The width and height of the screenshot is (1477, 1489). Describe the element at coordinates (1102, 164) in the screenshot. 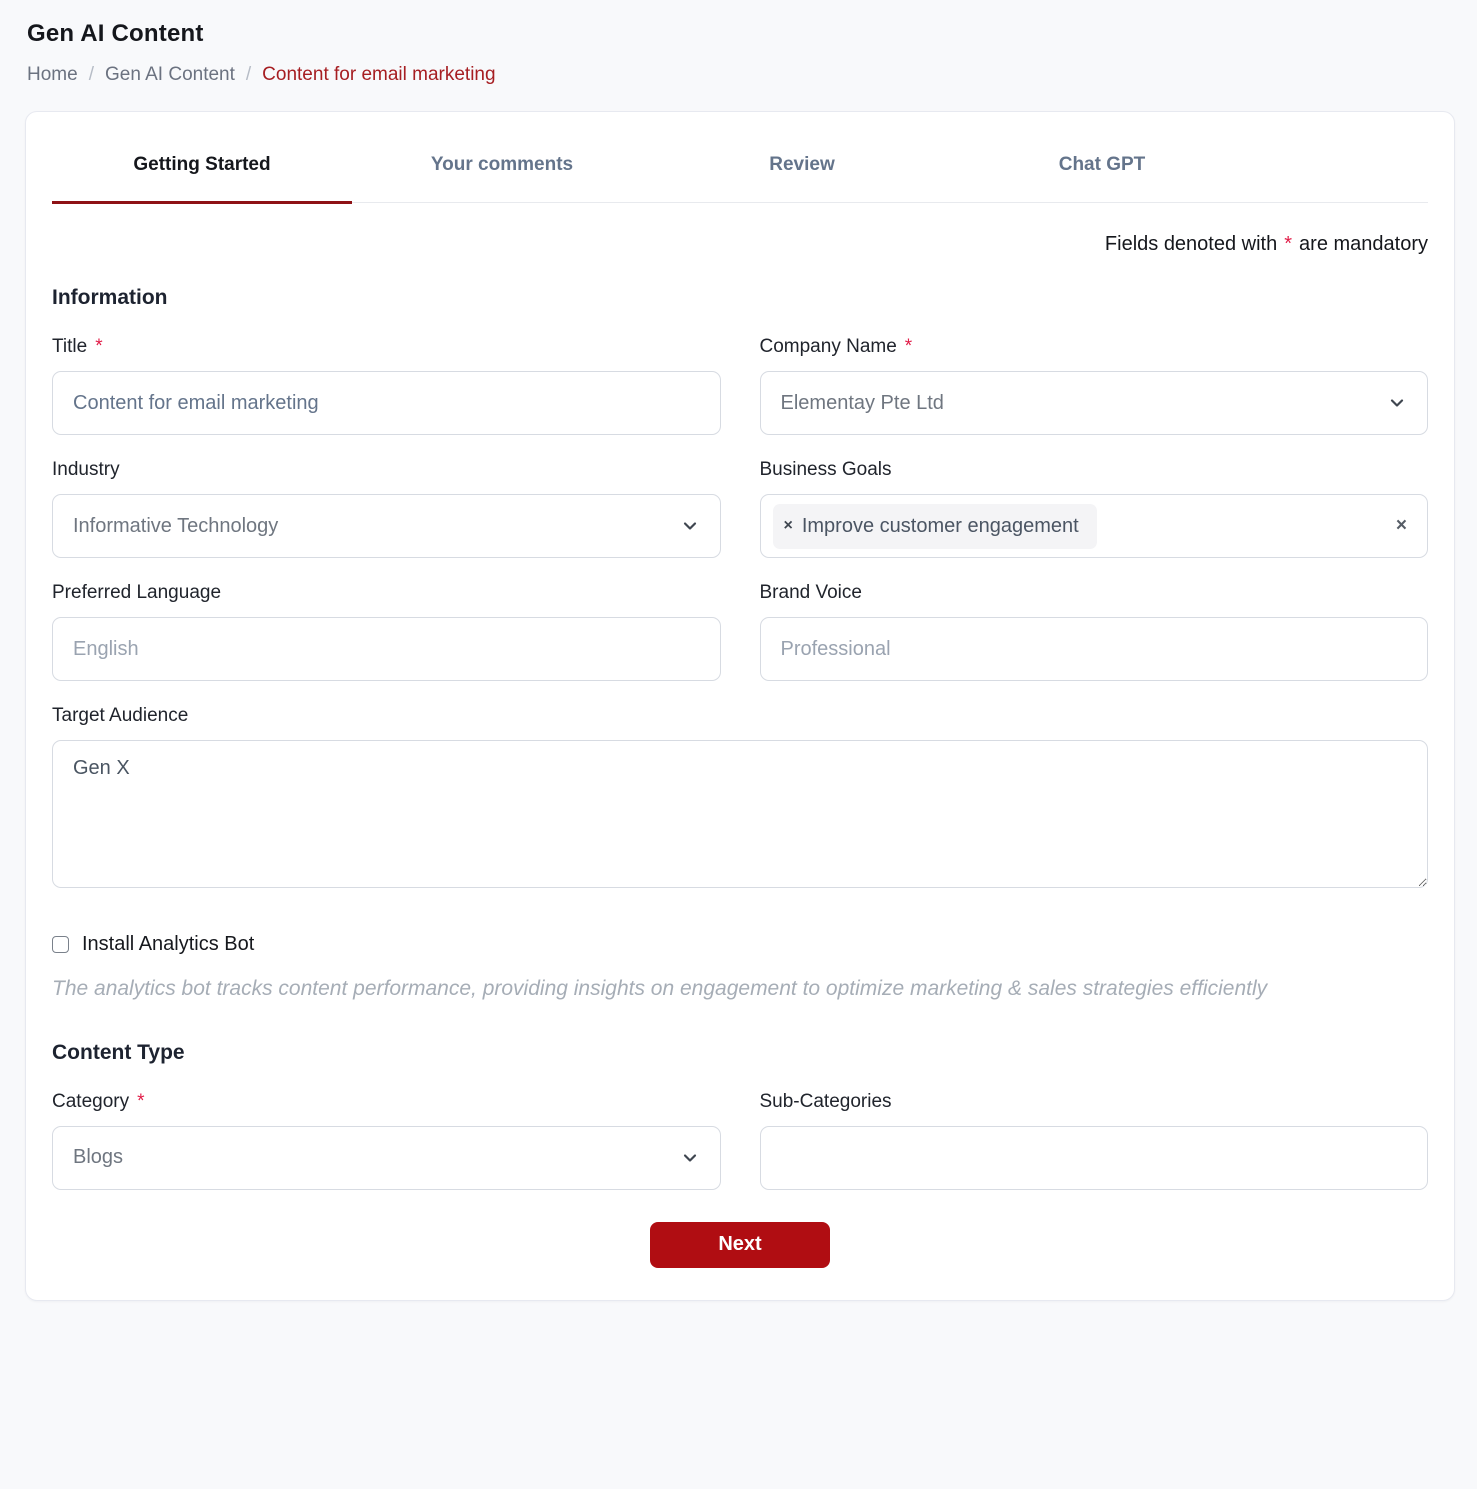

I see `tab-chat-gpt: Chat GPT` at that location.